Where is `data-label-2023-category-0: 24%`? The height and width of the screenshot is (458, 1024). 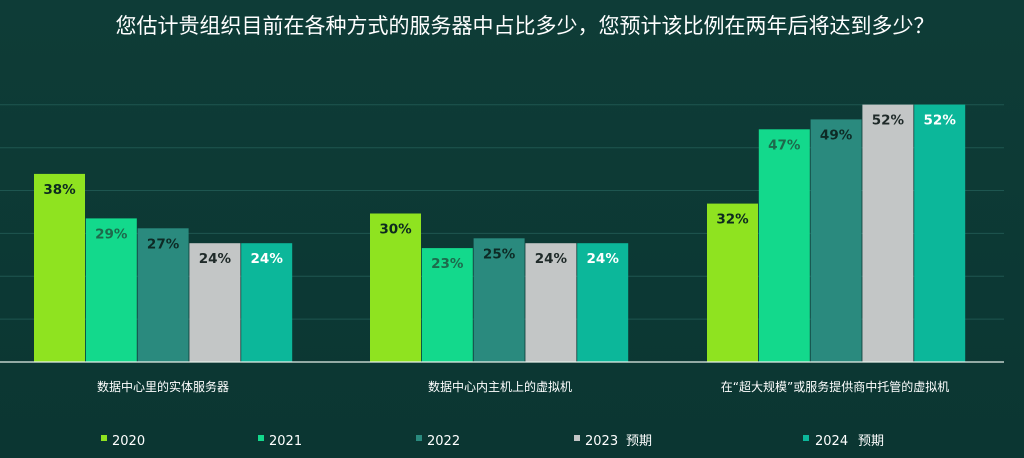
data-label-2023-category-0: 24% is located at coordinates (215, 259).